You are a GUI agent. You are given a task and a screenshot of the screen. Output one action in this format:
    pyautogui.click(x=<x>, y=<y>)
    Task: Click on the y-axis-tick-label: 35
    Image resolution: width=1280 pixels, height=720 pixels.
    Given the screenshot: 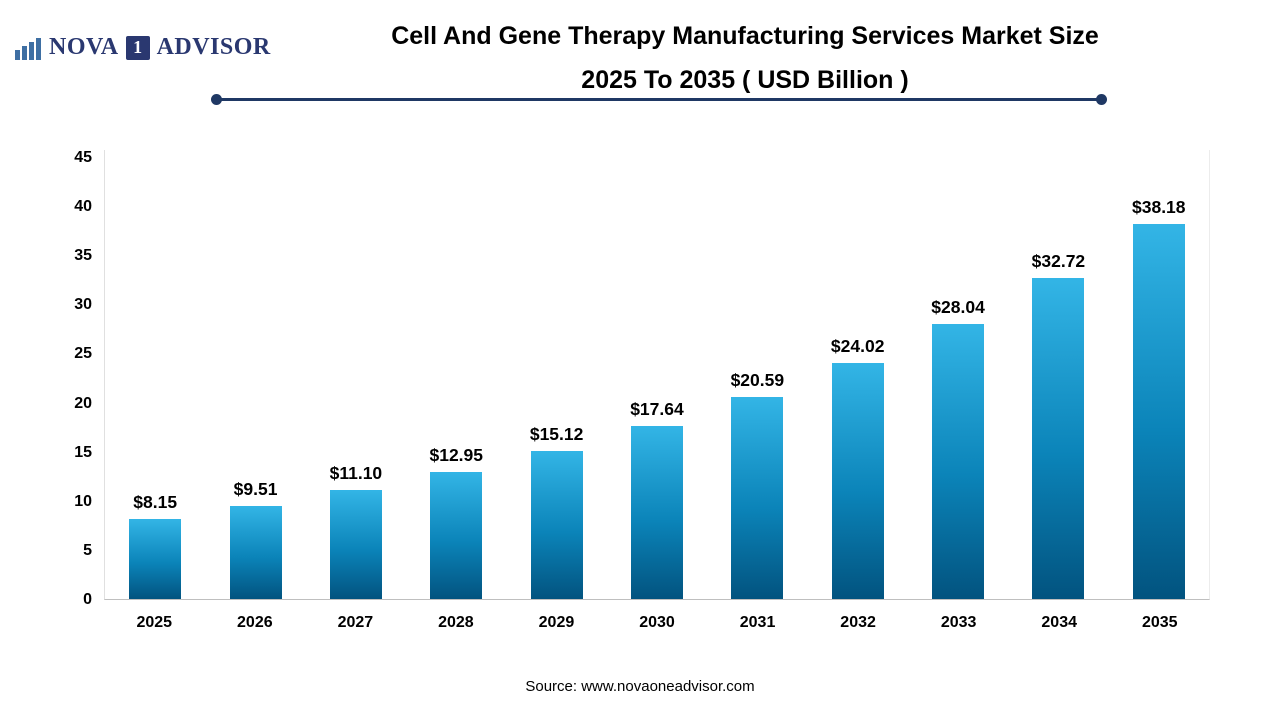 What is the action you would take?
    pyautogui.click(x=83, y=256)
    